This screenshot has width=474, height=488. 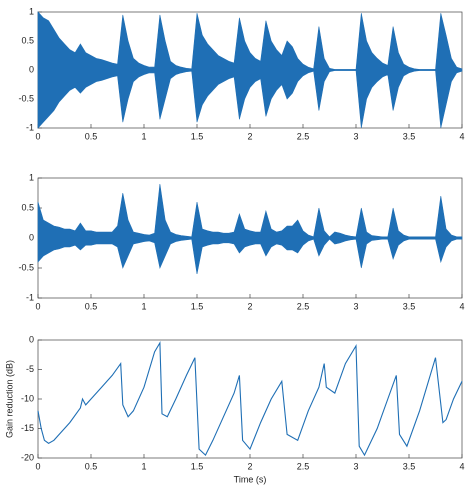 I want to click on x-axis-label: Time (s), so click(x=250, y=479).